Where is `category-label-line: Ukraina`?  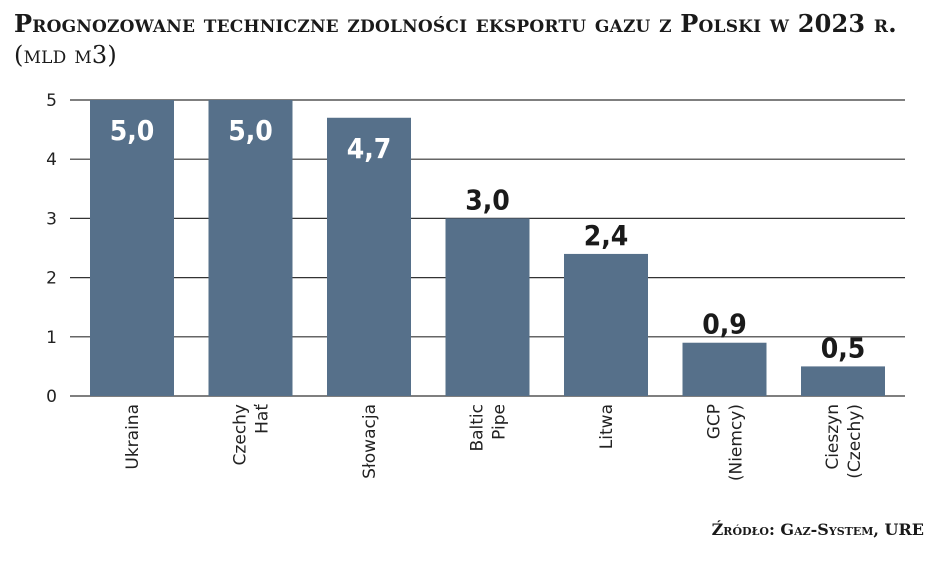
category-label-line: Ukraina is located at coordinates (133, 437).